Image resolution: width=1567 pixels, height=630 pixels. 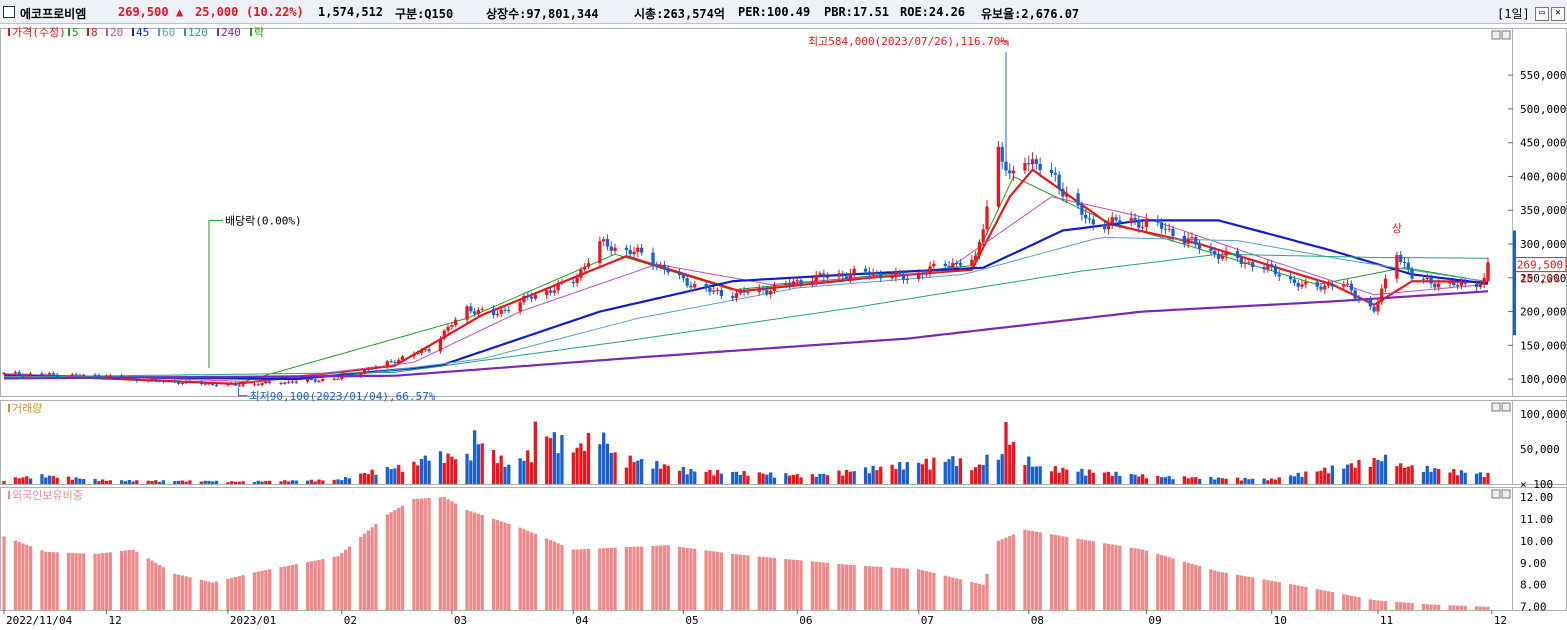 I want to click on restore-icon: ▭, so click(x=1542, y=14).